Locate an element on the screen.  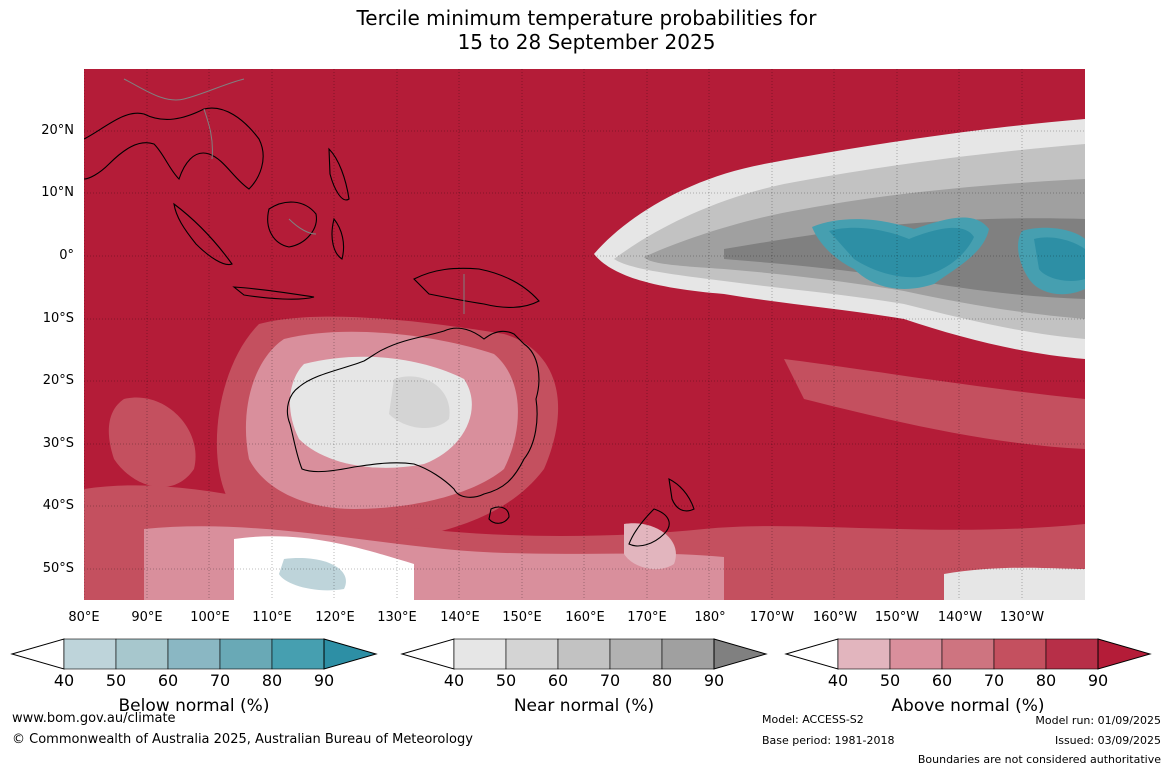
country-borders is located at coordinates (294, 196).